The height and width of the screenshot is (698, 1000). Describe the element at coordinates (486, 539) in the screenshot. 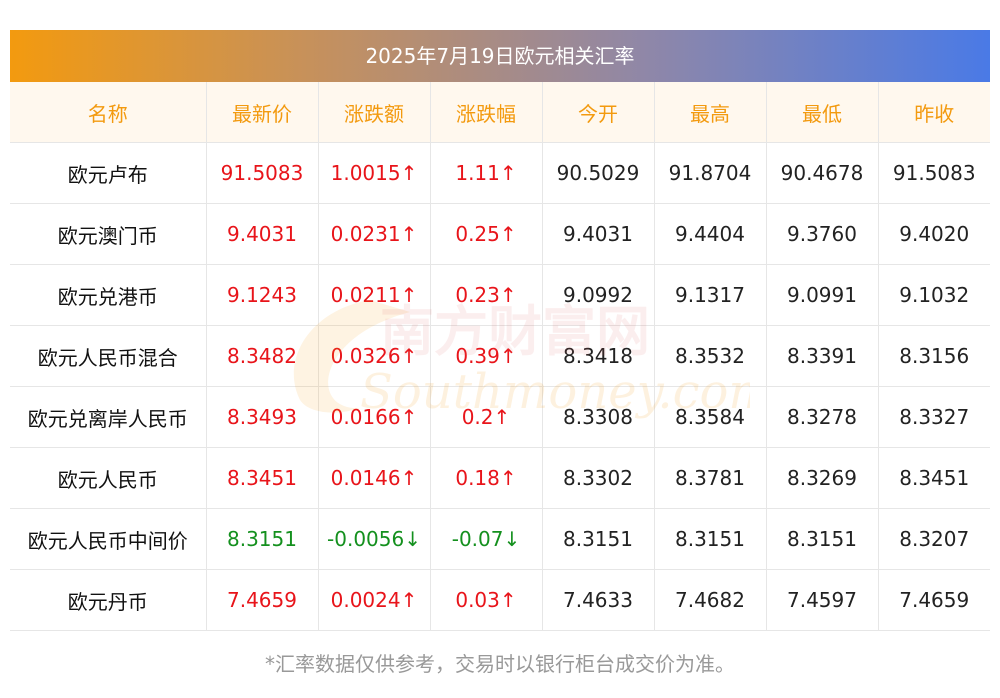

I see `pct-cell: -0.07↓` at that location.